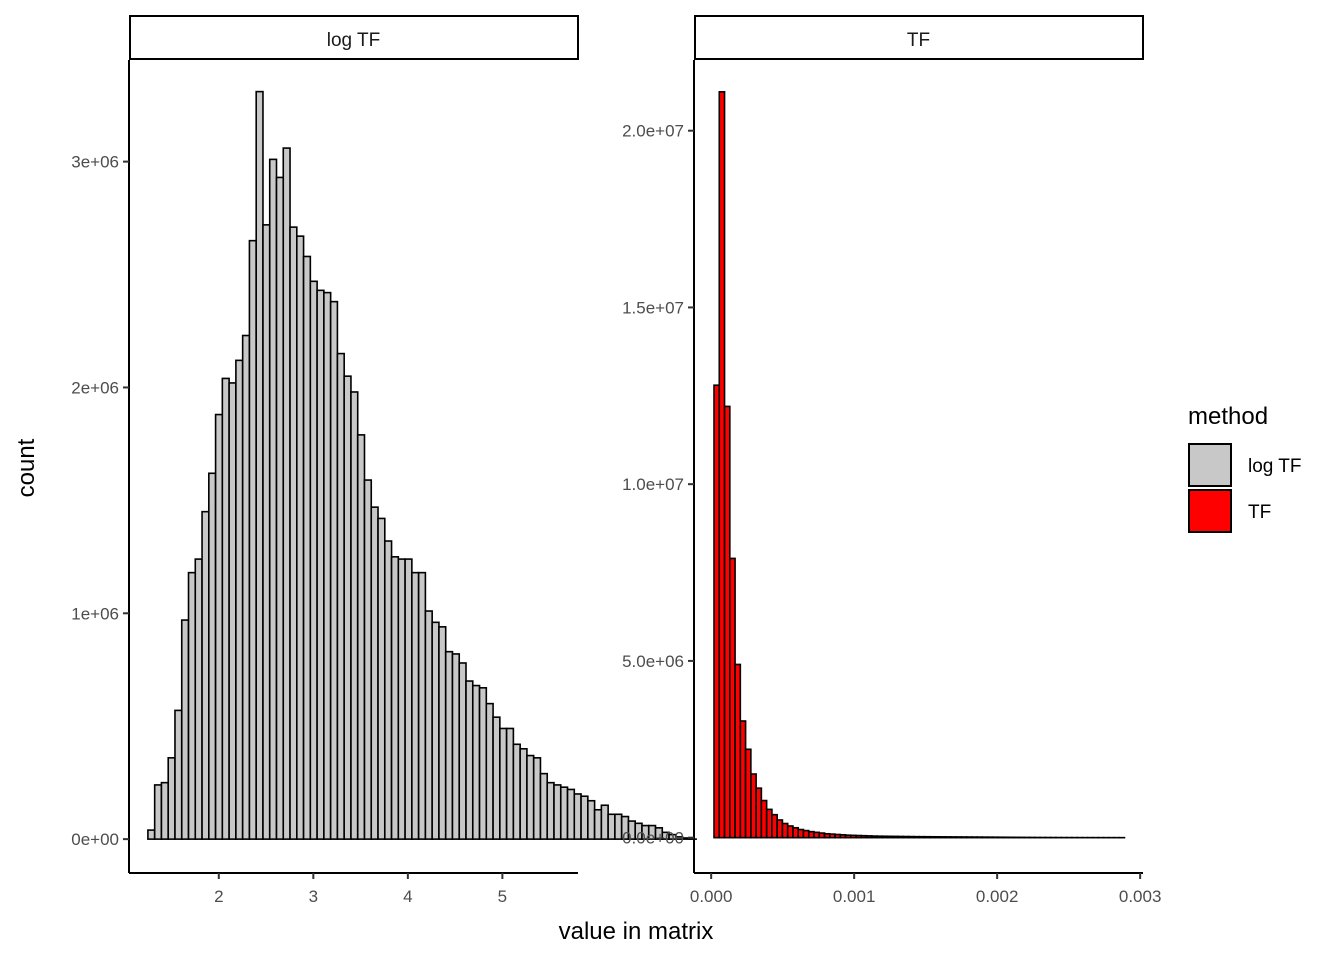 The height and width of the screenshot is (960, 1344). I want to click on legend-title: method, so click(1228, 416).